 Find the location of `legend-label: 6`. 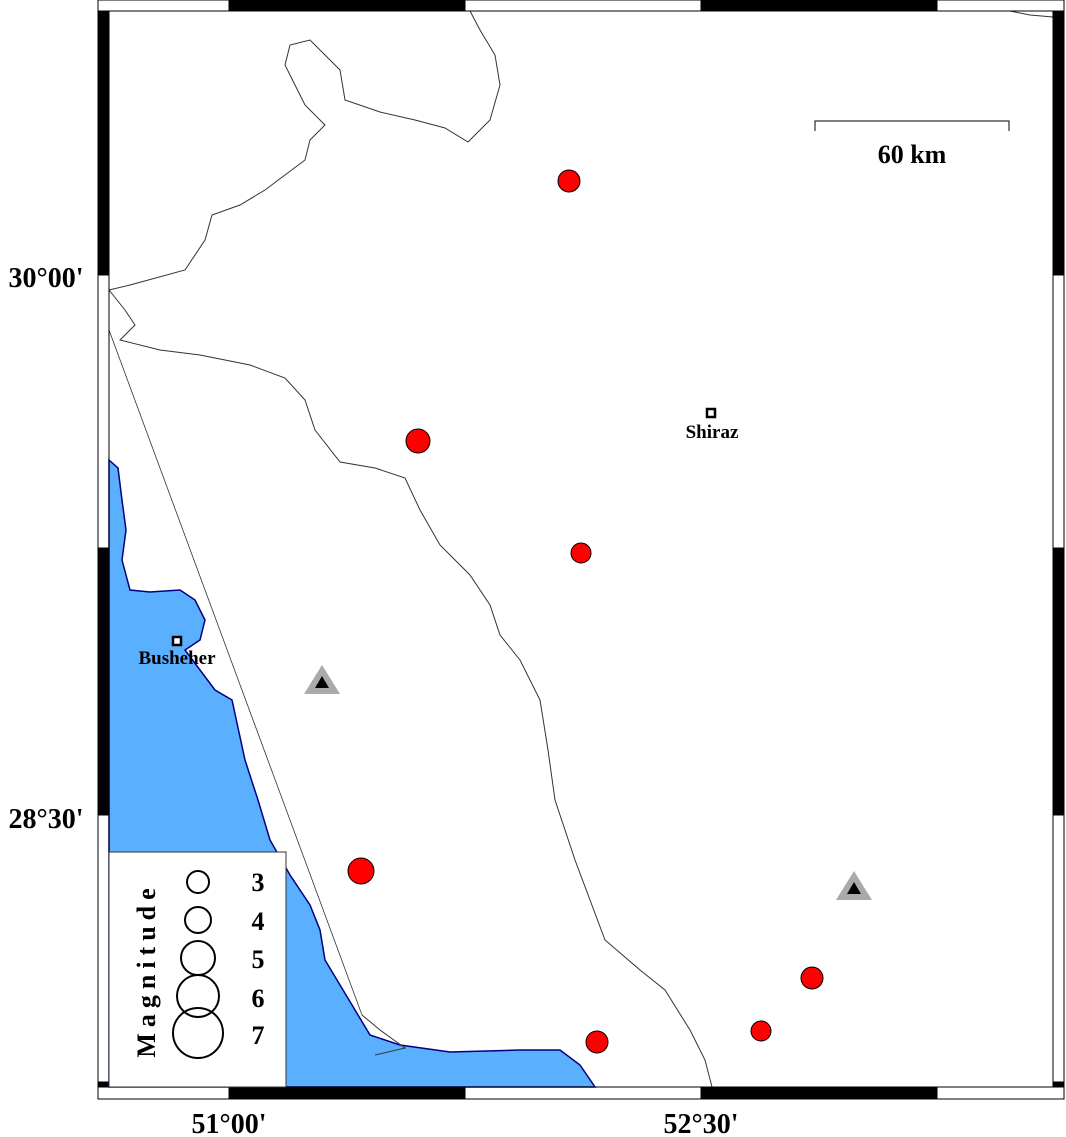

legend-label: 6 is located at coordinates (258, 998).